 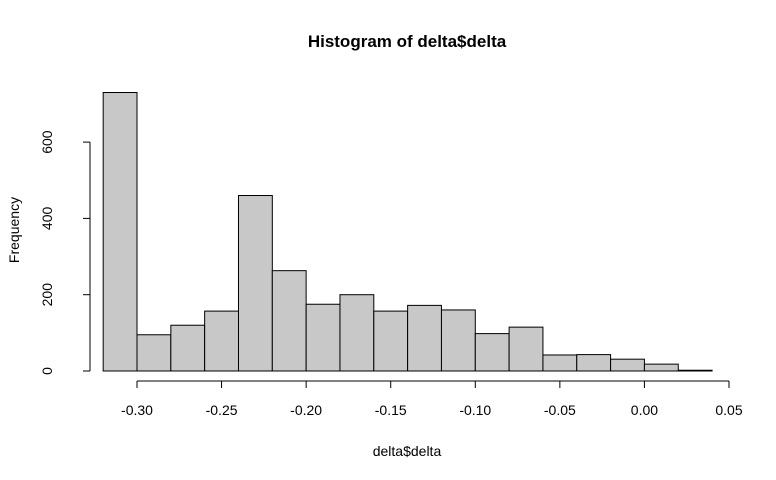 What do you see at coordinates (47, 295) in the screenshot?
I see `y-tick-label: 200` at bounding box center [47, 295].